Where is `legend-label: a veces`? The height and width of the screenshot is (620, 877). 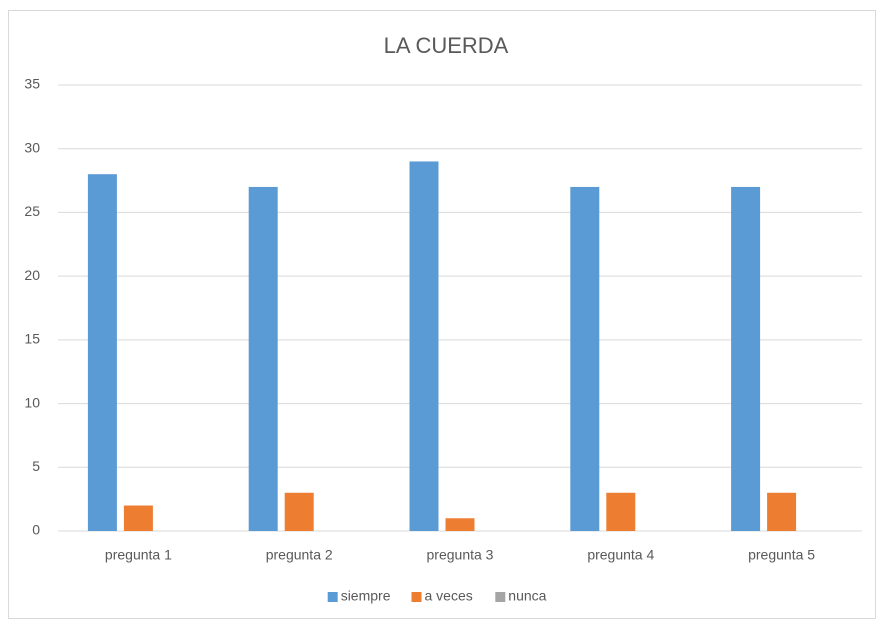
legend-label: a veces is located at coordinates (449, 596).